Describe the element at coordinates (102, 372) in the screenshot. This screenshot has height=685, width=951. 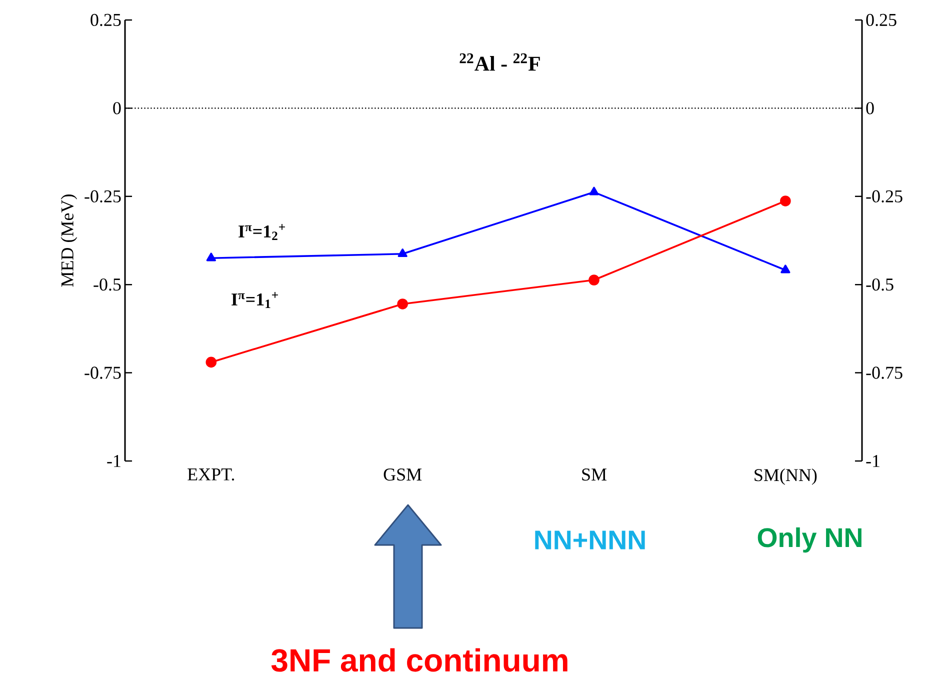
I see `y-tick-label: -0.75` at that location.